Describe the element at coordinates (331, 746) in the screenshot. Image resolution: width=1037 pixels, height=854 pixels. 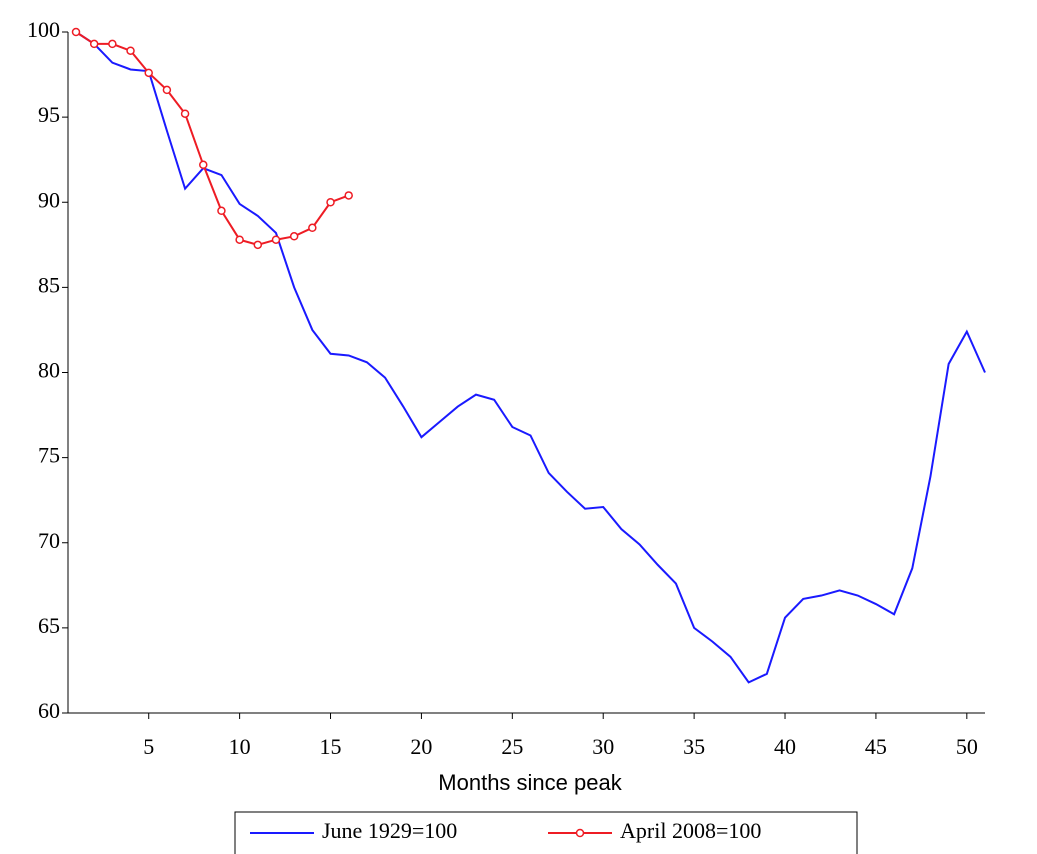
I see `x-tick-label: 15` at that location.